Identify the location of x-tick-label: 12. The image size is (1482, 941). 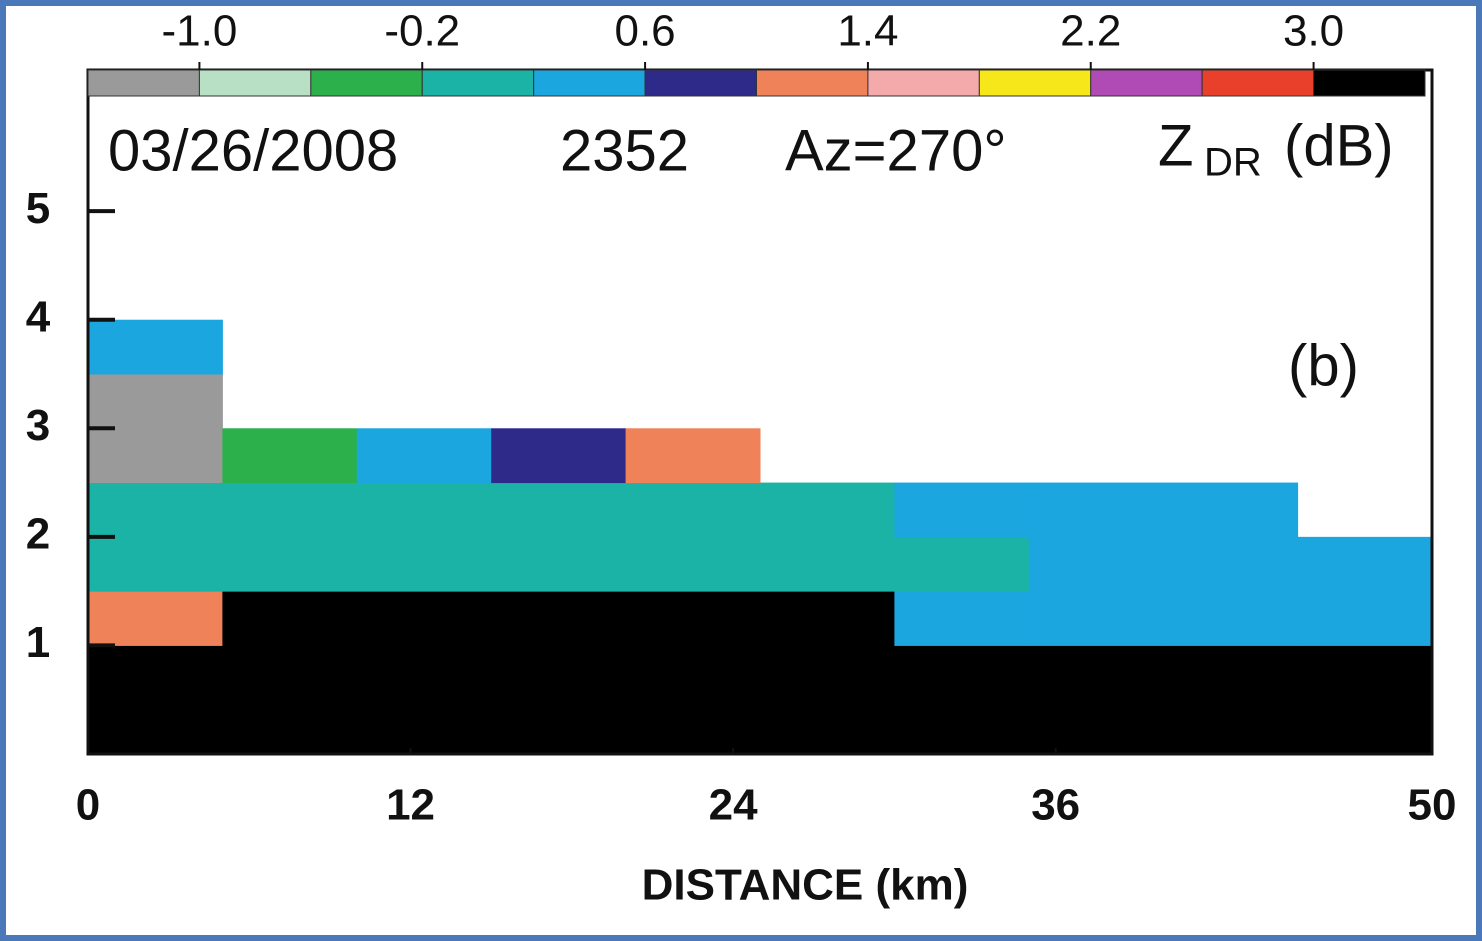
(410, 805).